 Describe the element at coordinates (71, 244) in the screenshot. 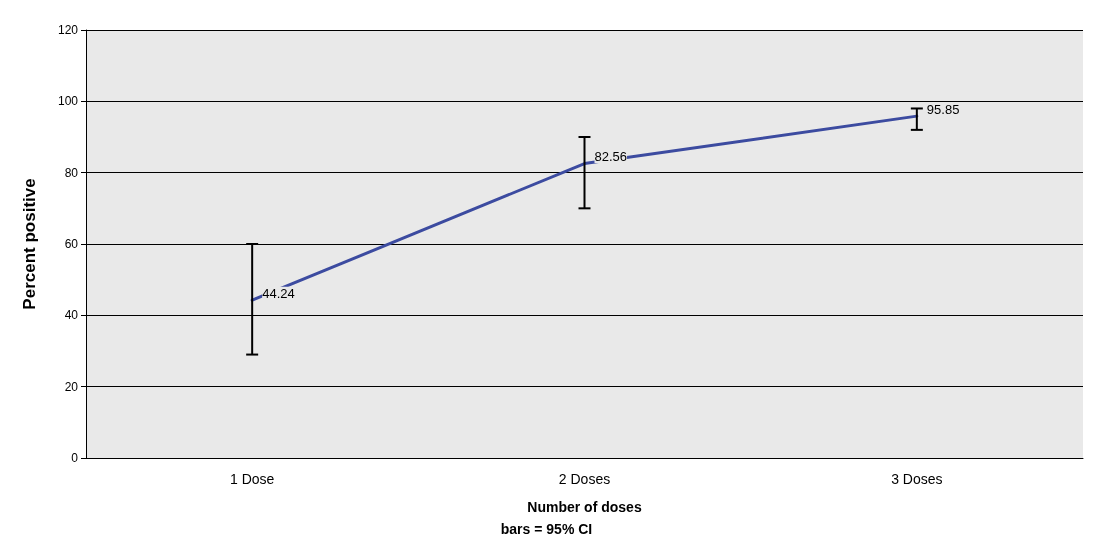

I see `y-tick-label: 60` at that location.